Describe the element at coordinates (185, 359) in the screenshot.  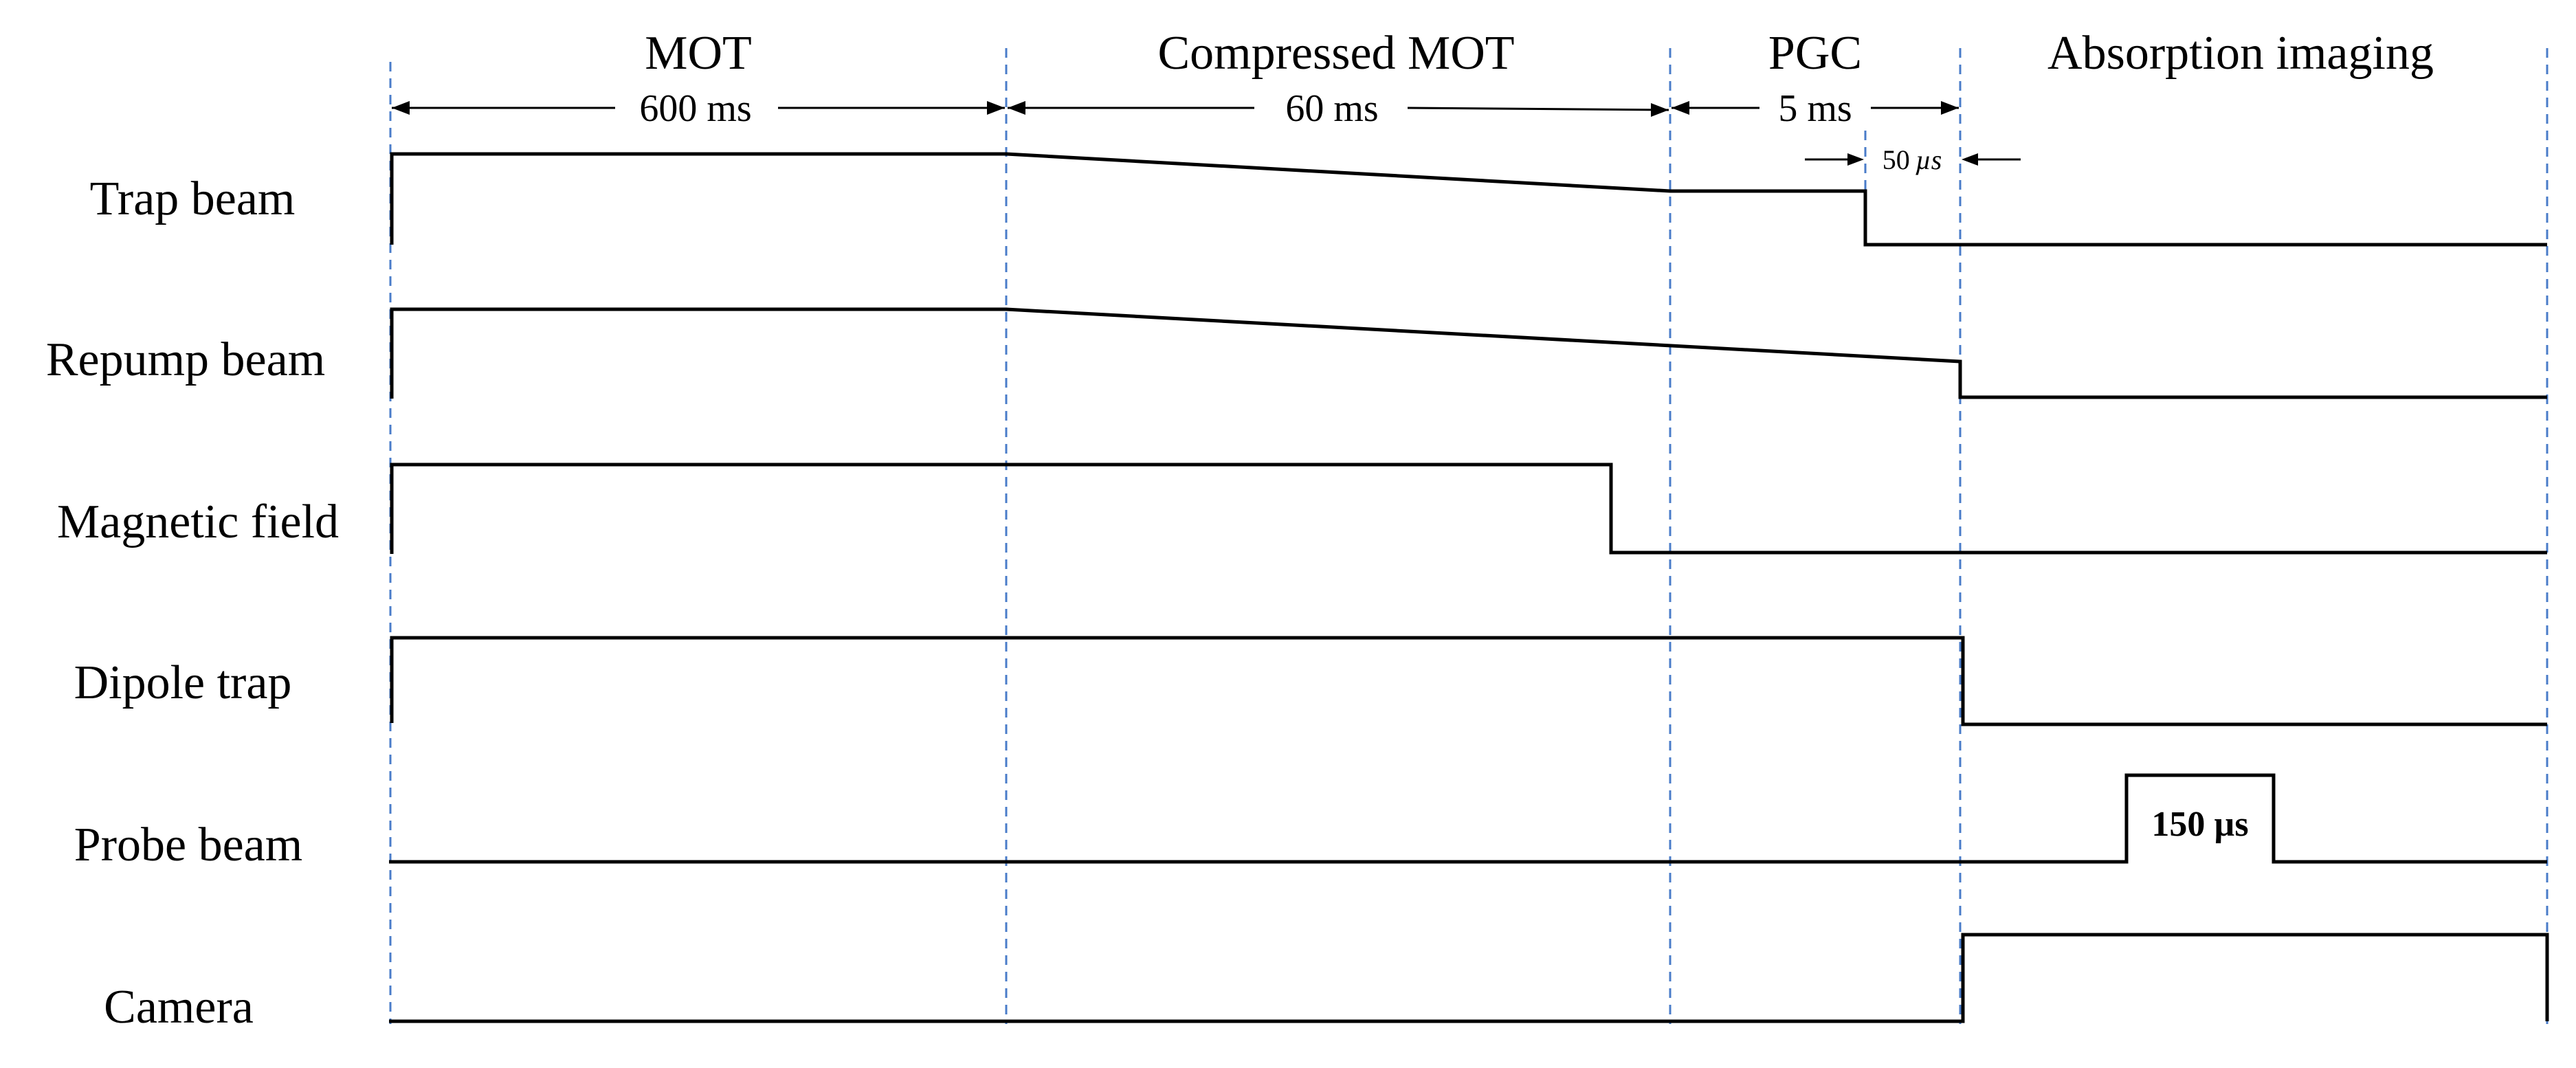
I see `signal-label-repump-beam: Repump beam` at that location.